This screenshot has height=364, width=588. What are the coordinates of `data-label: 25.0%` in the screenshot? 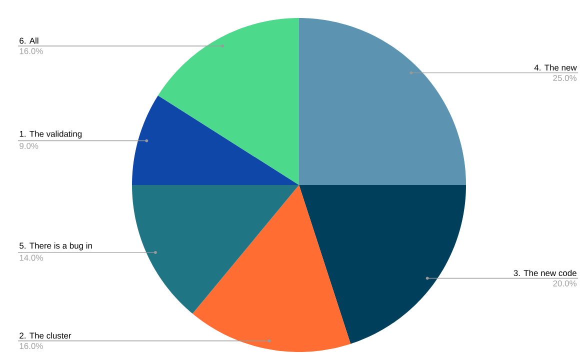 It's located at (565, 78).